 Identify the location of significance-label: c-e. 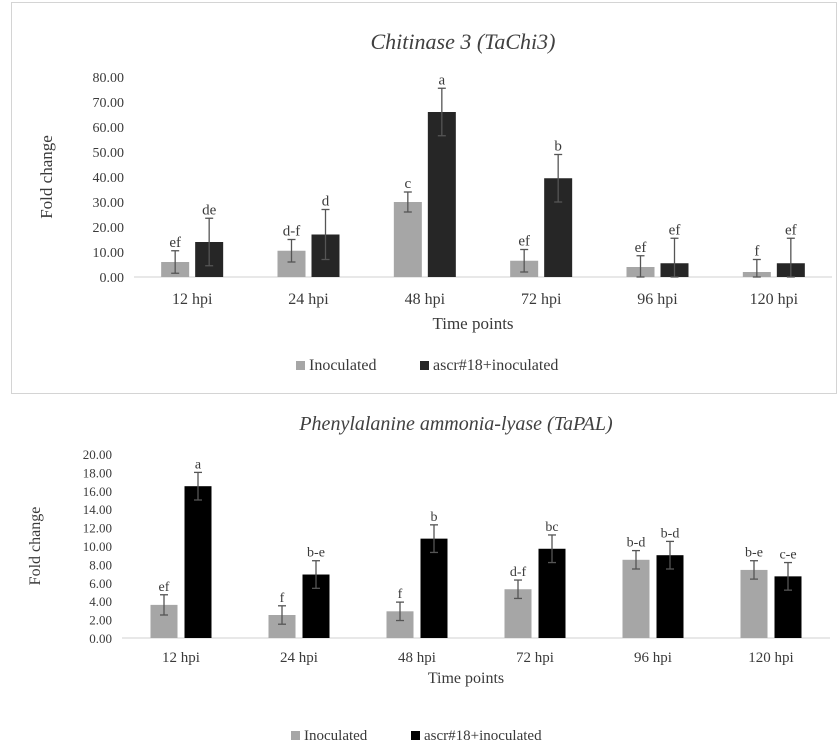
(787, 555).